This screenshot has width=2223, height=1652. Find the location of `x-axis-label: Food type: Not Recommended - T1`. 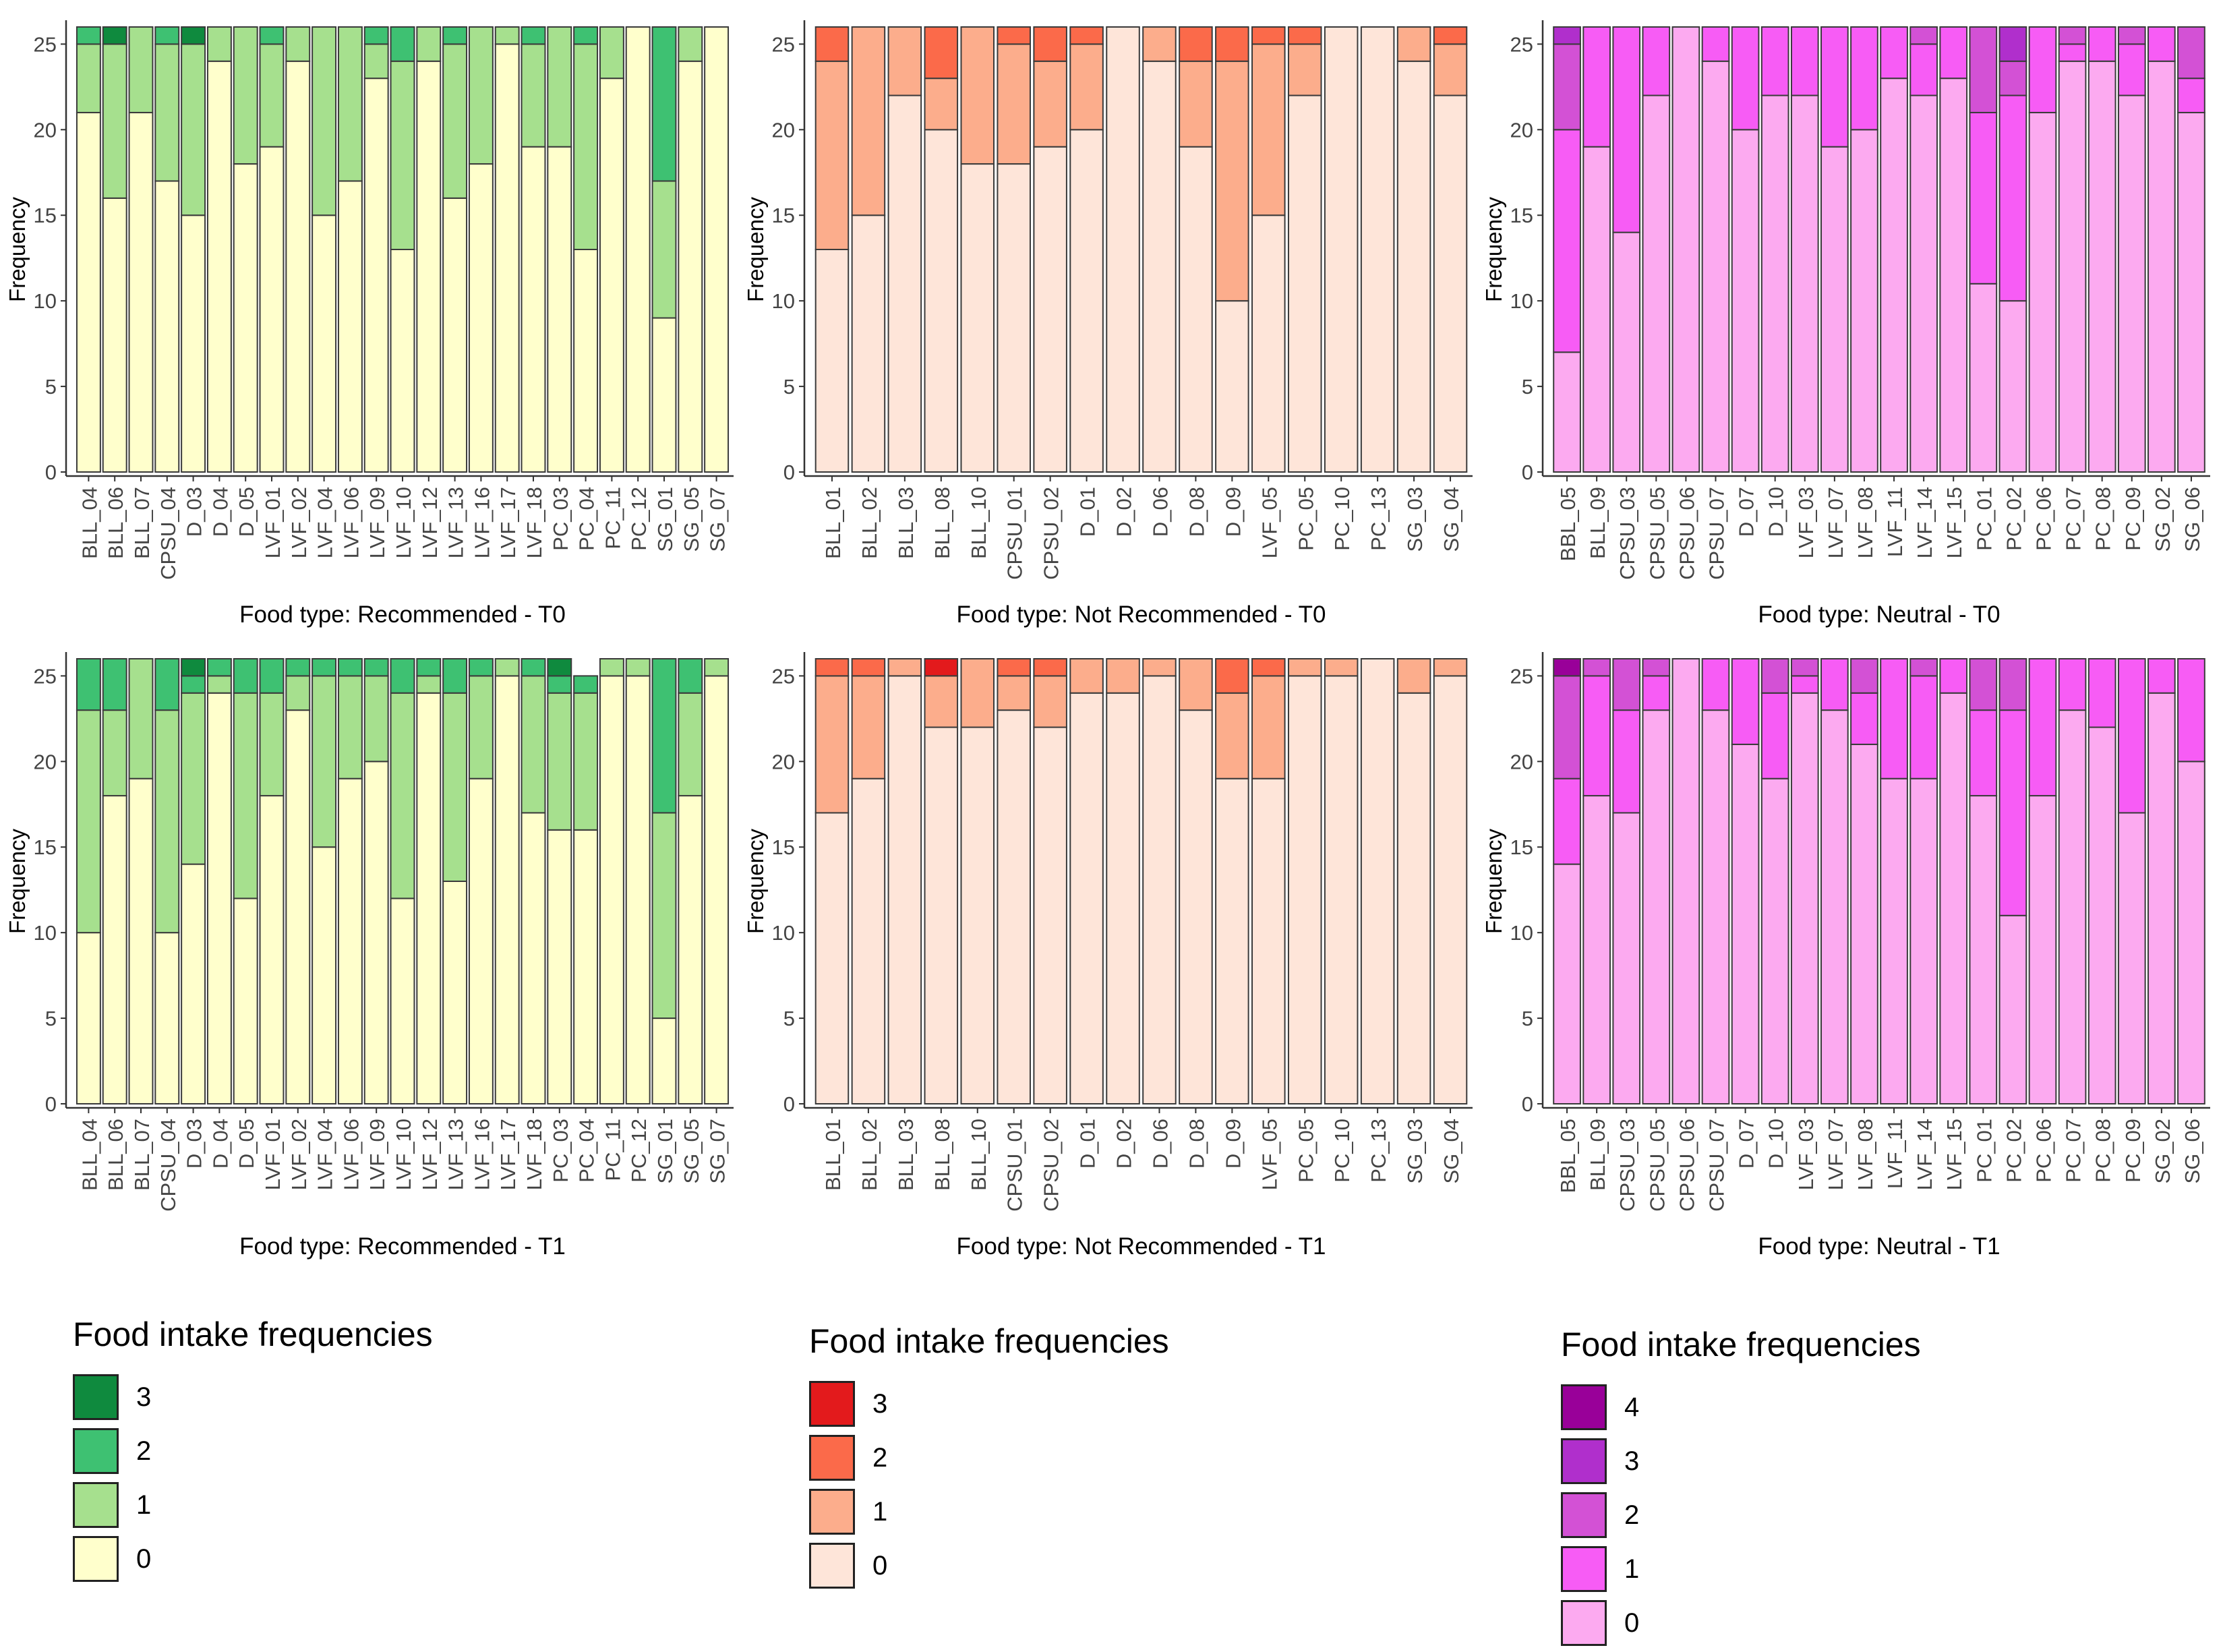

x-axis-label: Food type: Not Recommended - T1 is located at coordinates (1141, 1246).